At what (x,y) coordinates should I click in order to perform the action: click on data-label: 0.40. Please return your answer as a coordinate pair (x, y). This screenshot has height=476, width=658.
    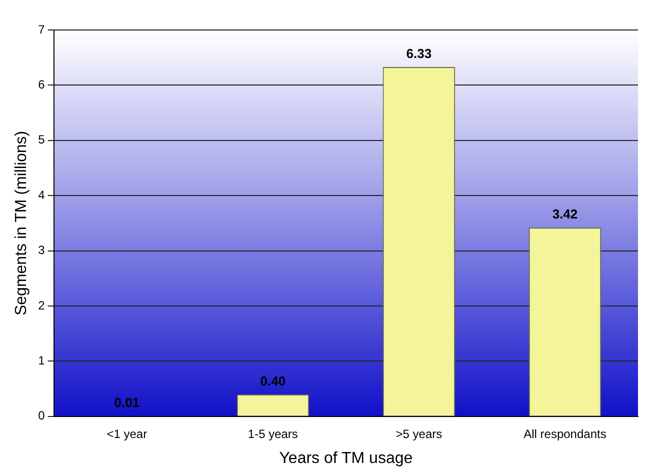
    Looking at the image, I should click on (273, 380).